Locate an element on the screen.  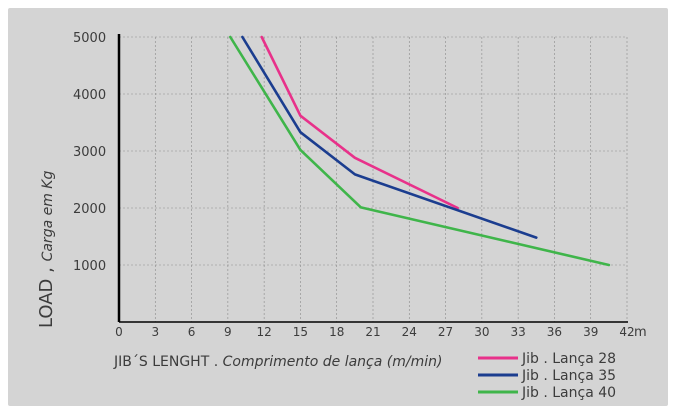
x-tick-label: 33 is located at coordinates (518, 332).